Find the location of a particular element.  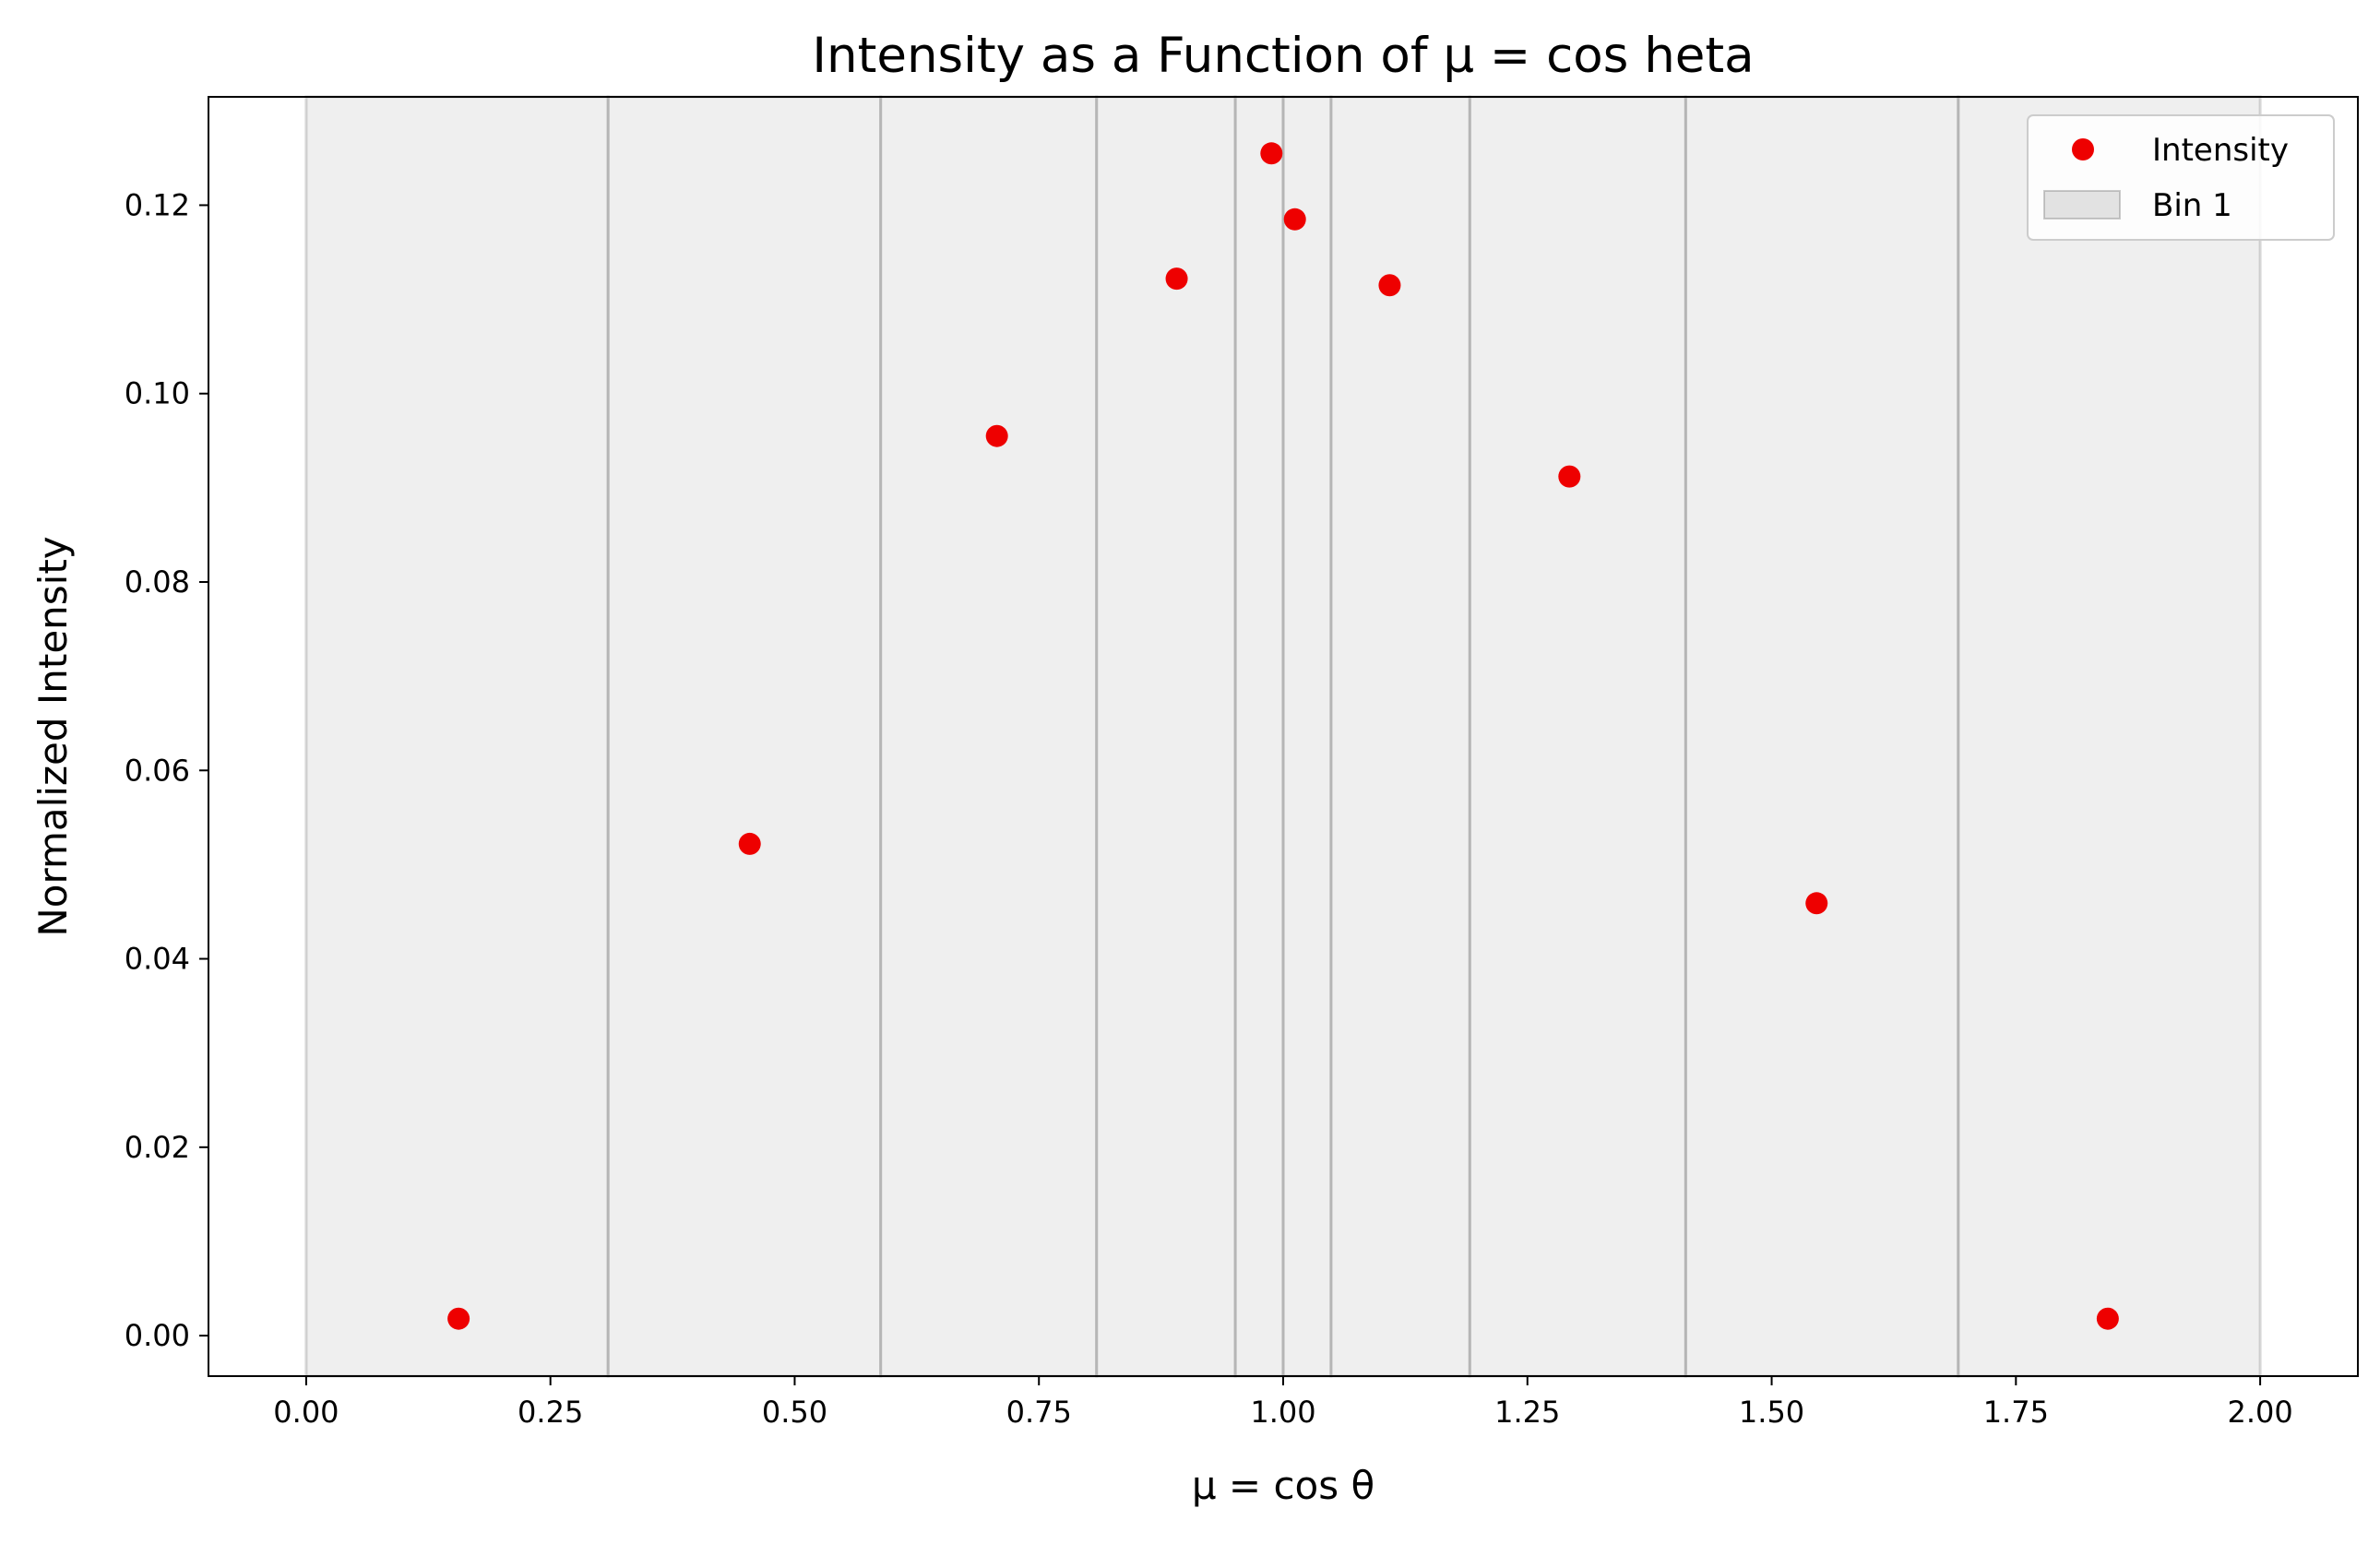

legend: Intensity Bin 1 is located at coordinates (2181, 177).